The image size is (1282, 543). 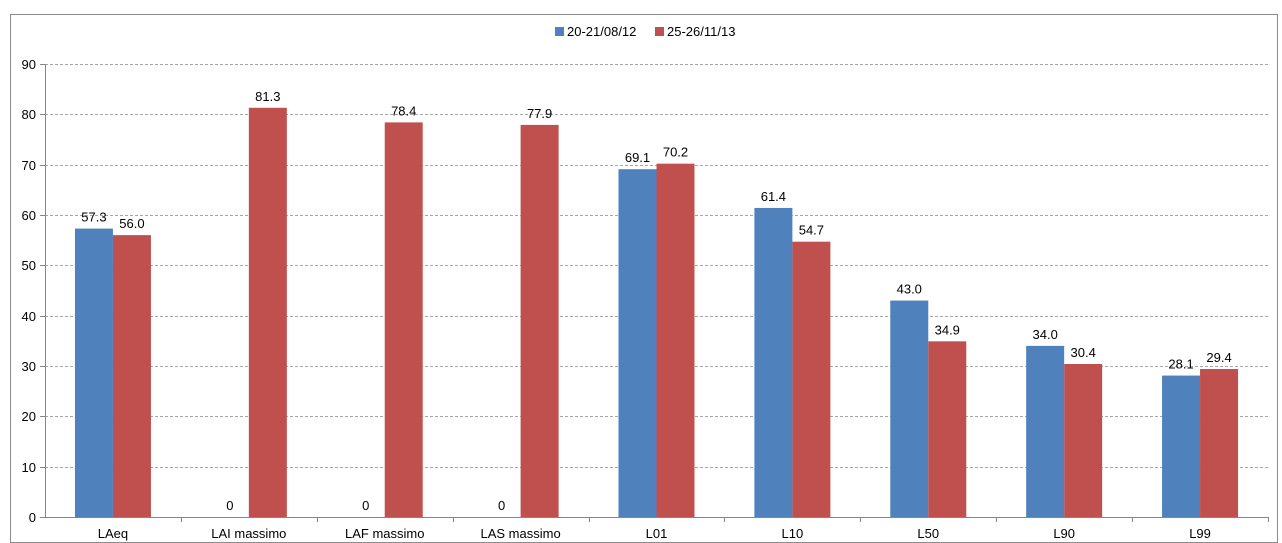 What do you see at coordinates (601, 31) in the screenshot?
I see `legend-label: 20-21/08/12` at bounding box center [601, 31].